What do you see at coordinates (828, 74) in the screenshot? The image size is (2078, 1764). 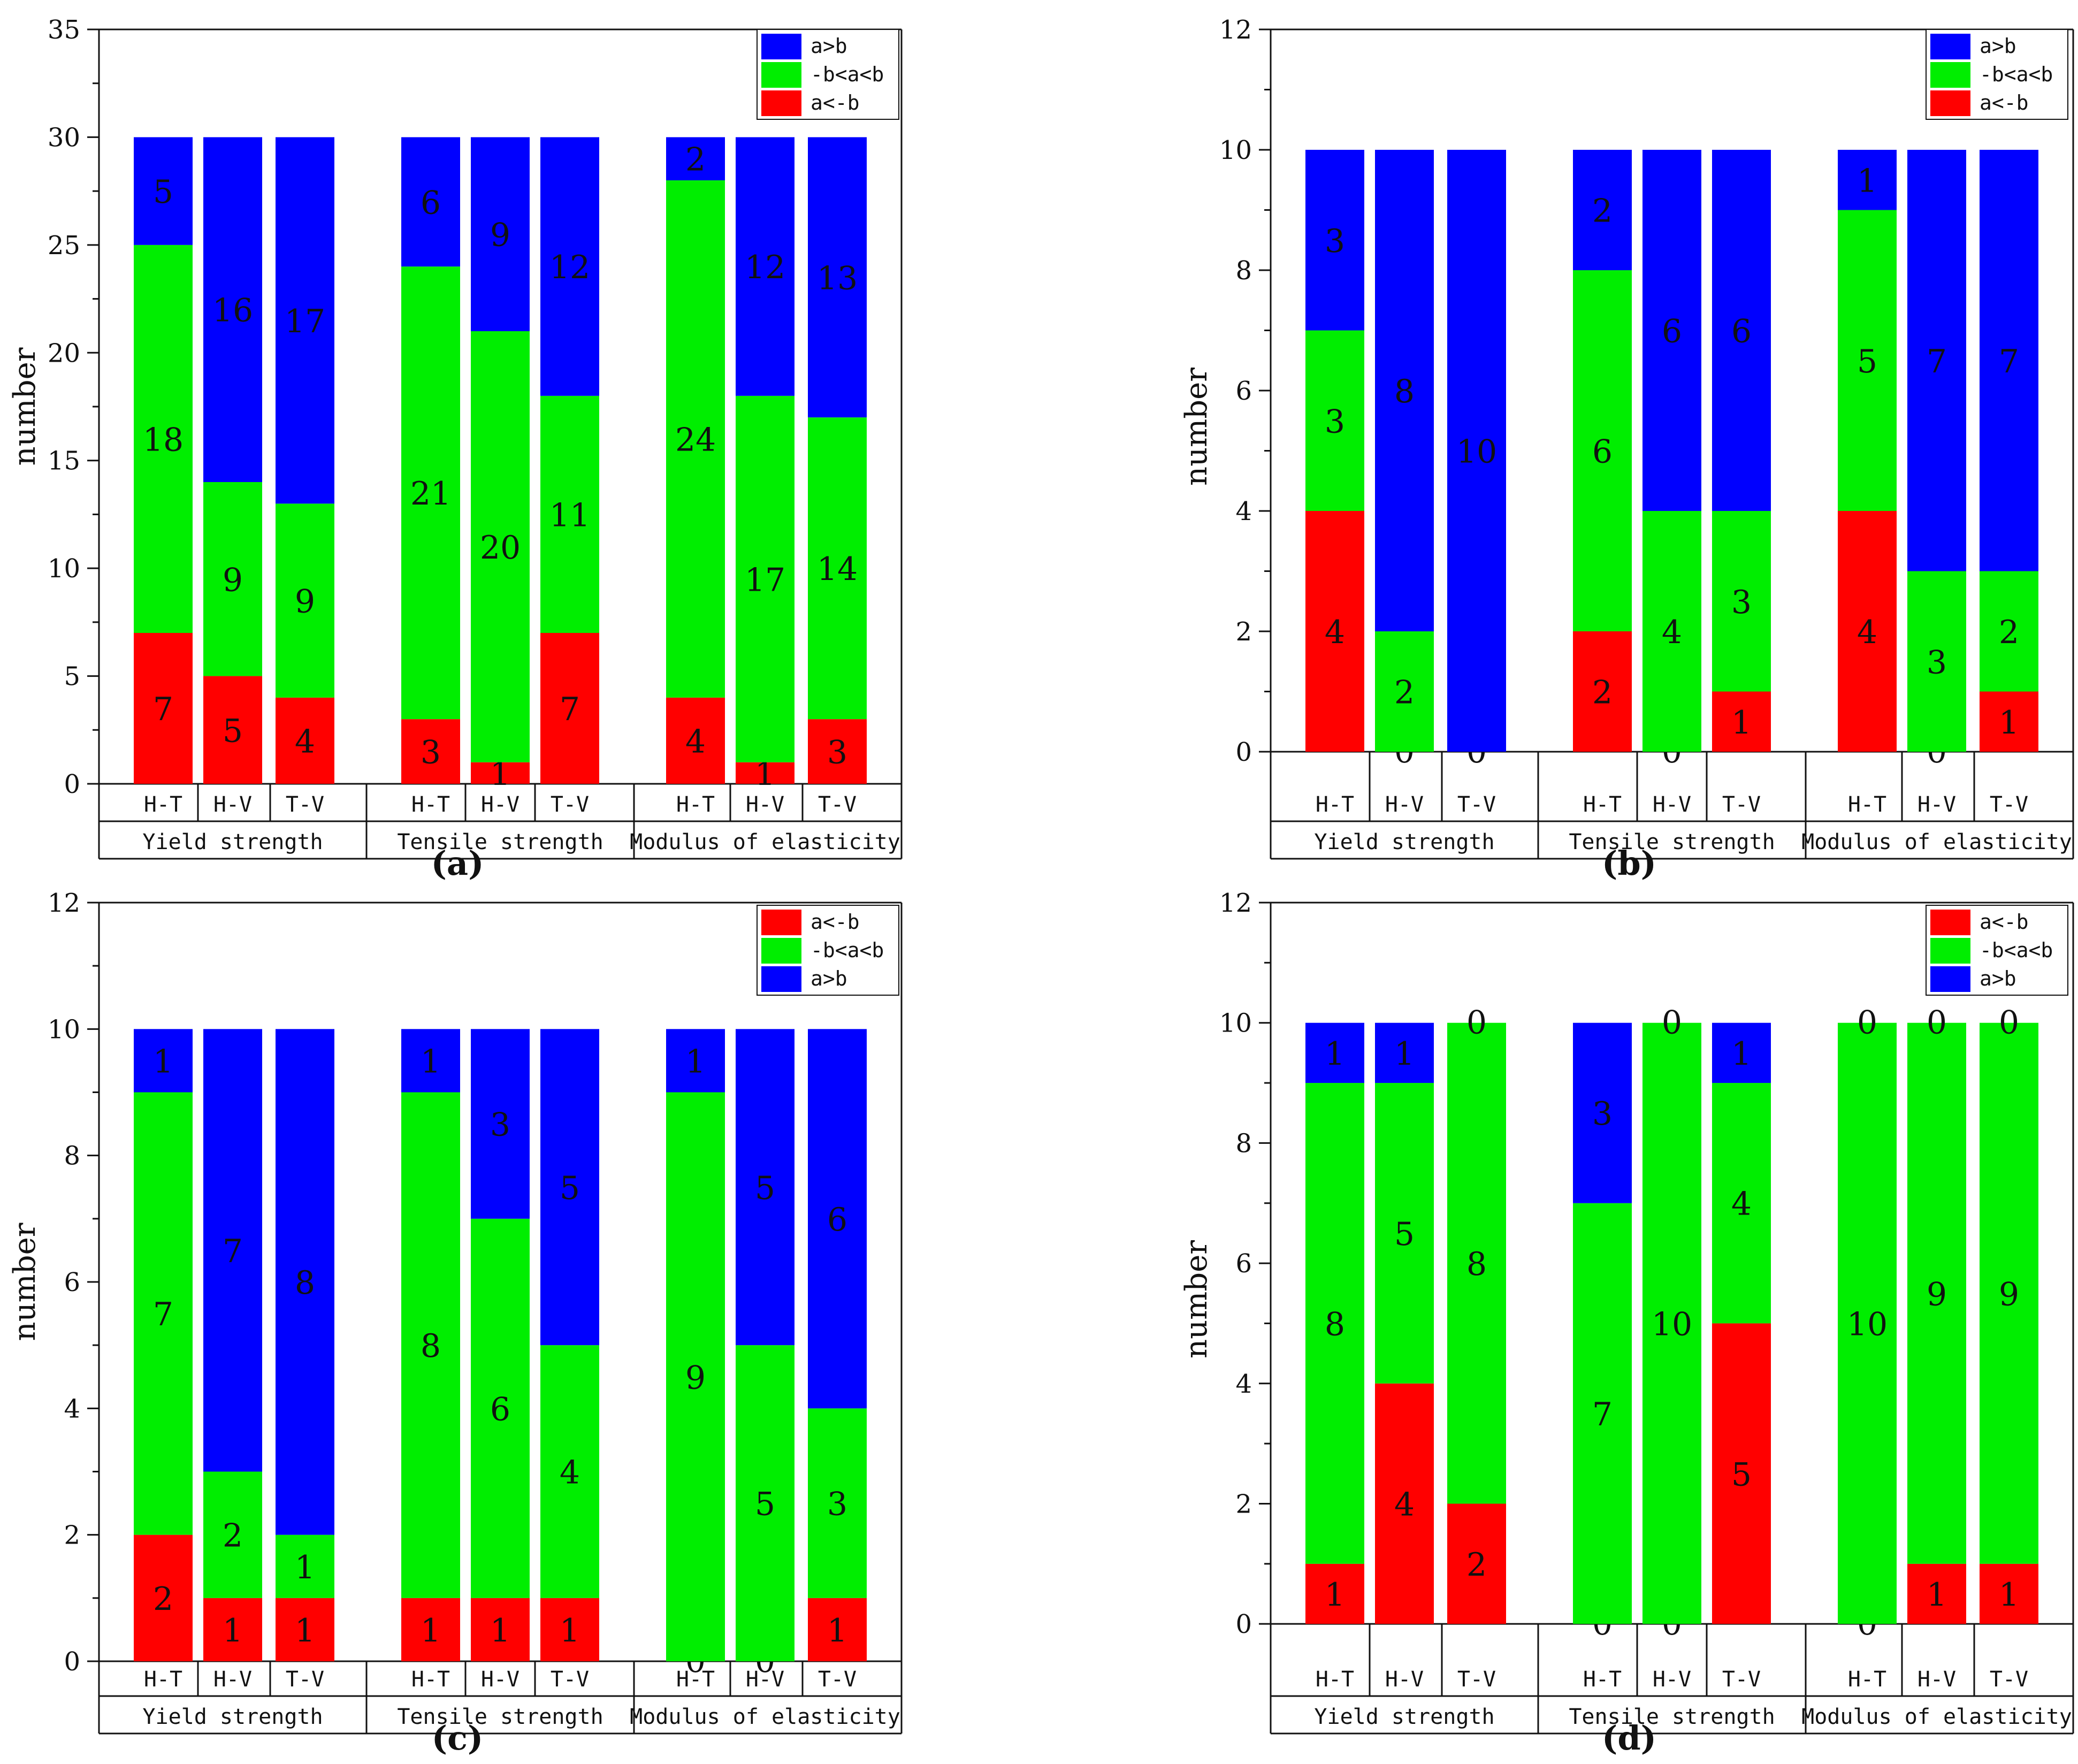 I see `legend: a>b -b<a<b a<-b` at bounding box center [828, 74].